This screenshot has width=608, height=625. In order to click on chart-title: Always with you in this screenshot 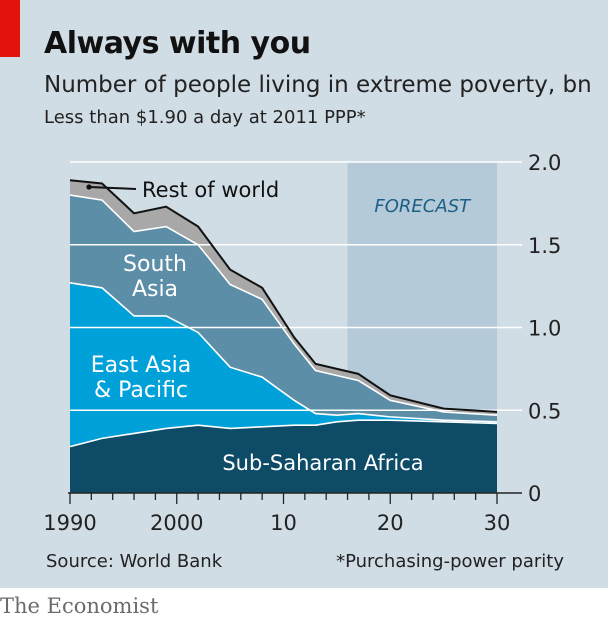, I will do `click(177, 43)`.